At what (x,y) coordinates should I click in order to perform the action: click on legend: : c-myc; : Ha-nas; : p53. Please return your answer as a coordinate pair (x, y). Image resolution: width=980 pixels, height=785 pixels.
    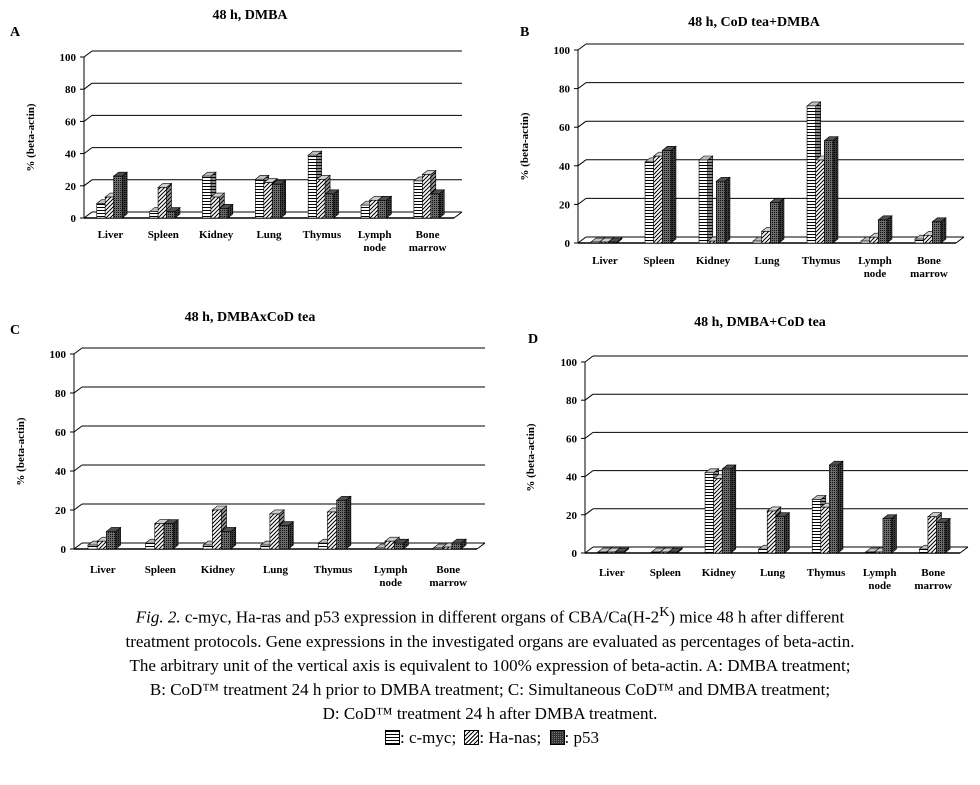
    Looking at the image, I should click on (490, 738).